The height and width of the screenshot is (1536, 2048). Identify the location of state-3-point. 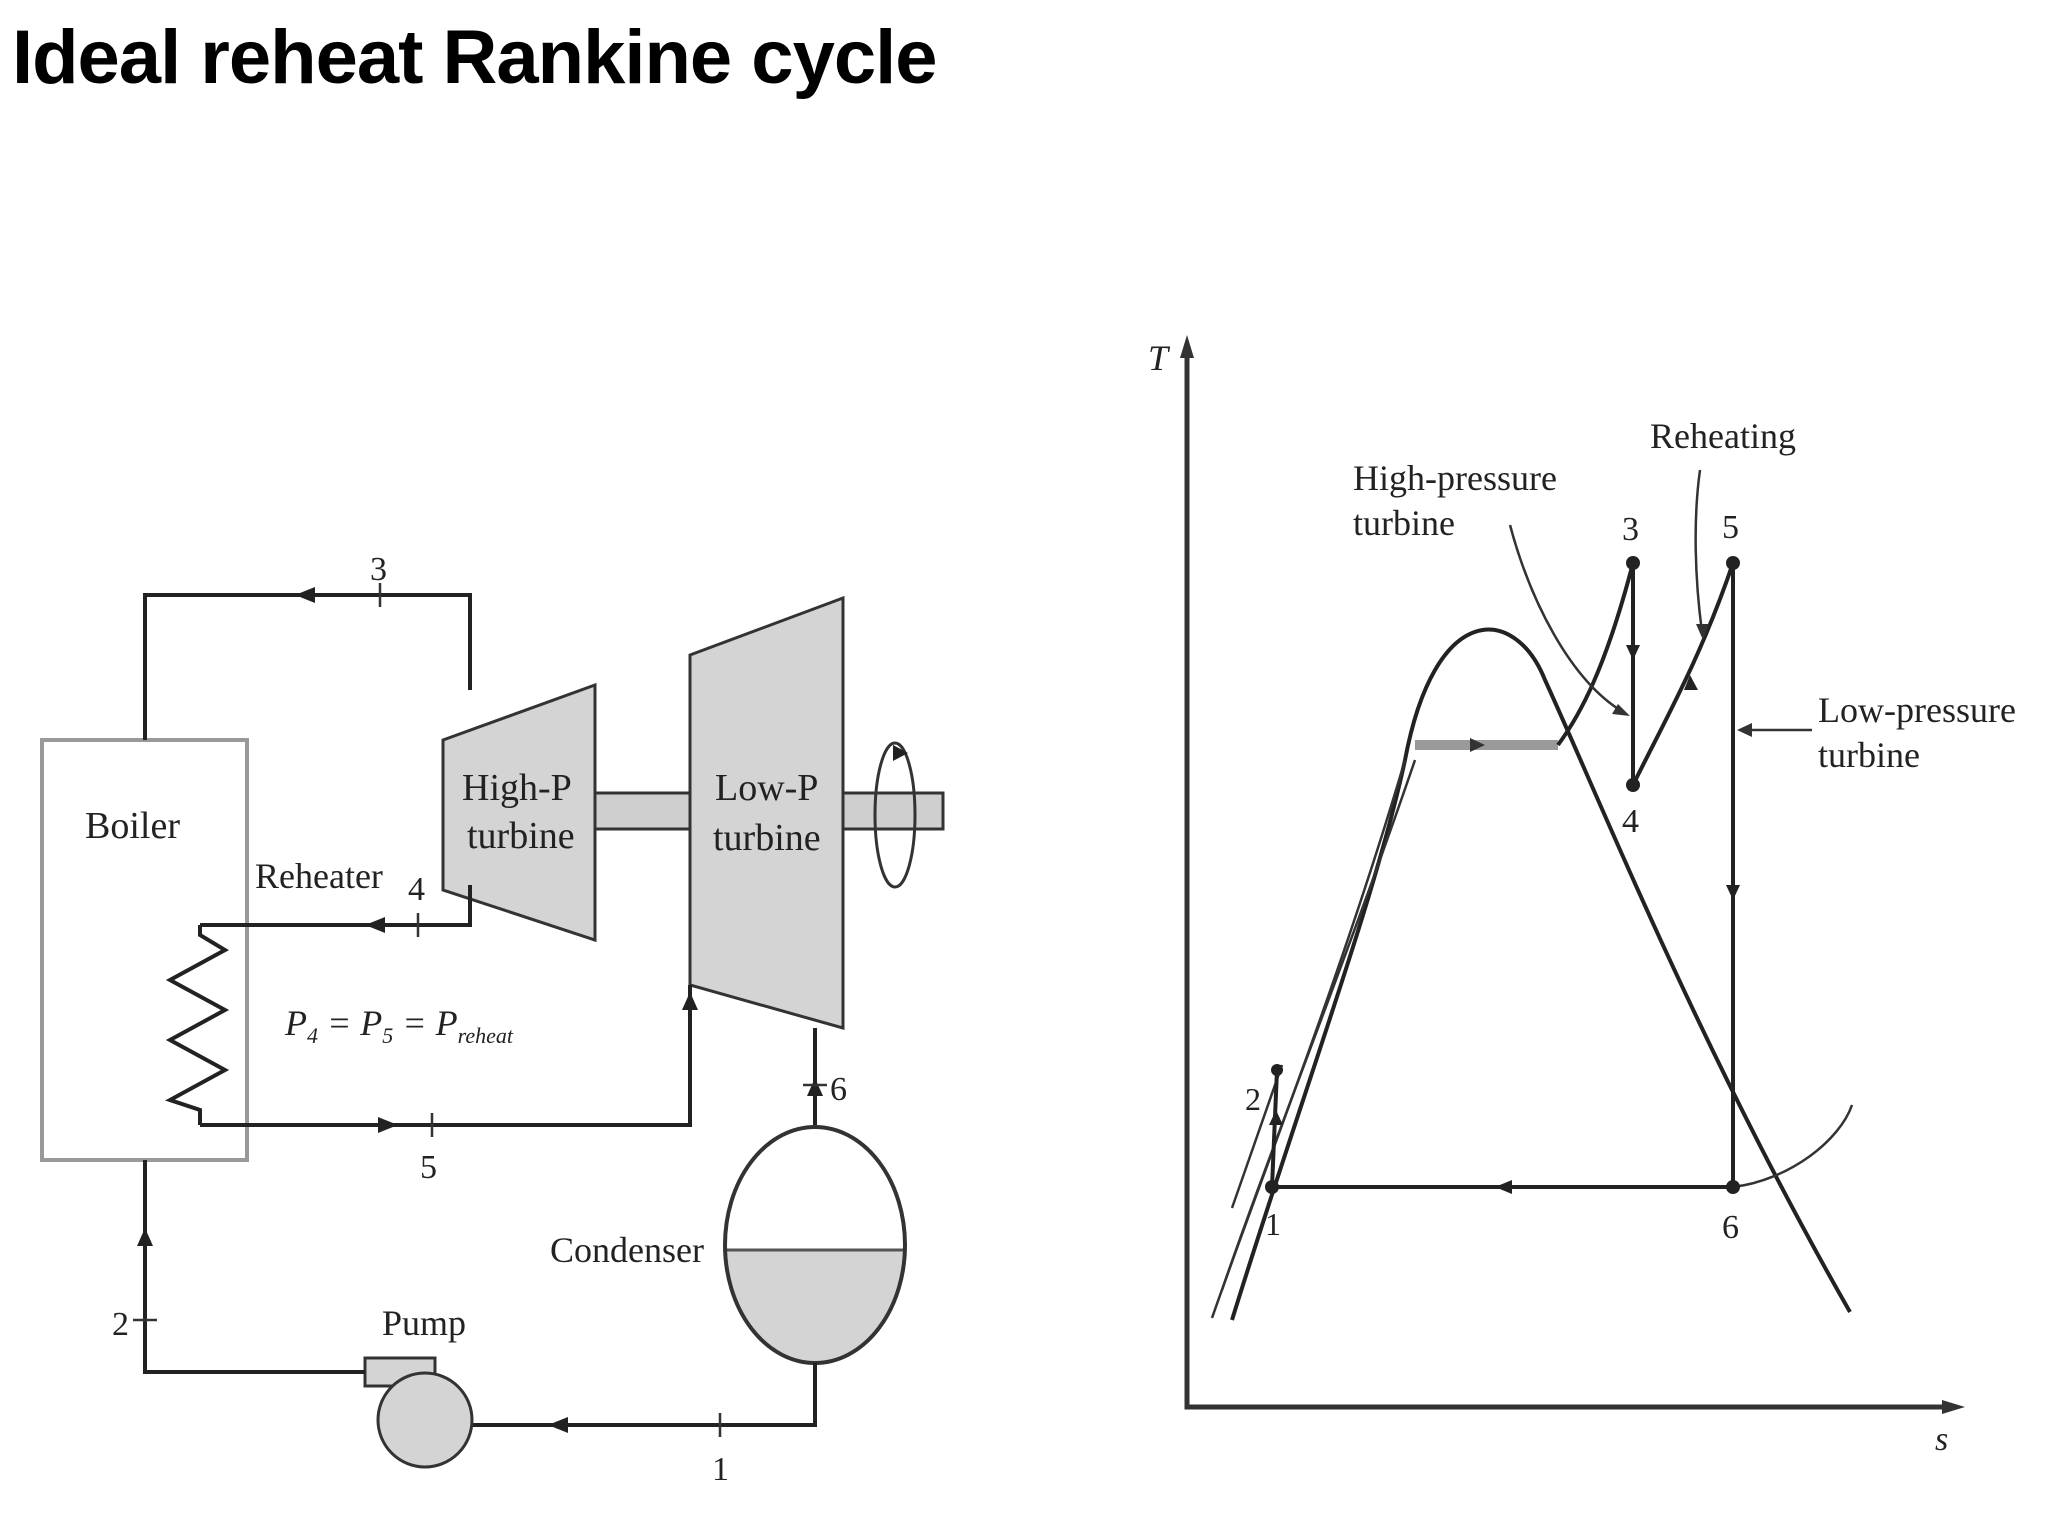
(1633, 563).